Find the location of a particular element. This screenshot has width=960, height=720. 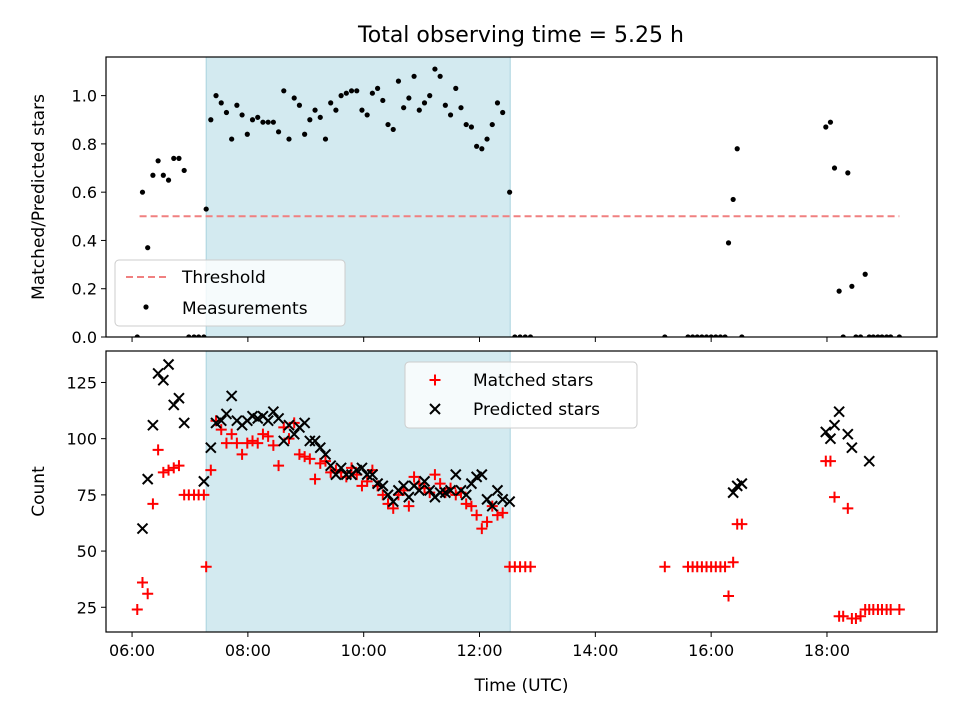

legend: Matched stars Predicted stars is located at coordinates (521, 395).